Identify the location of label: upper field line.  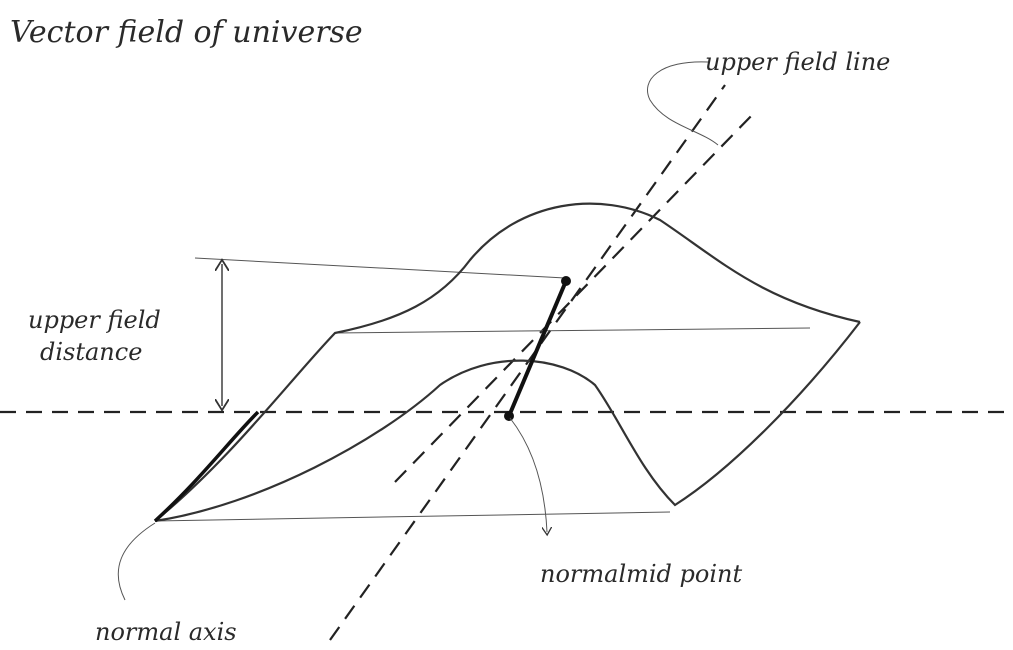
(797, 62).